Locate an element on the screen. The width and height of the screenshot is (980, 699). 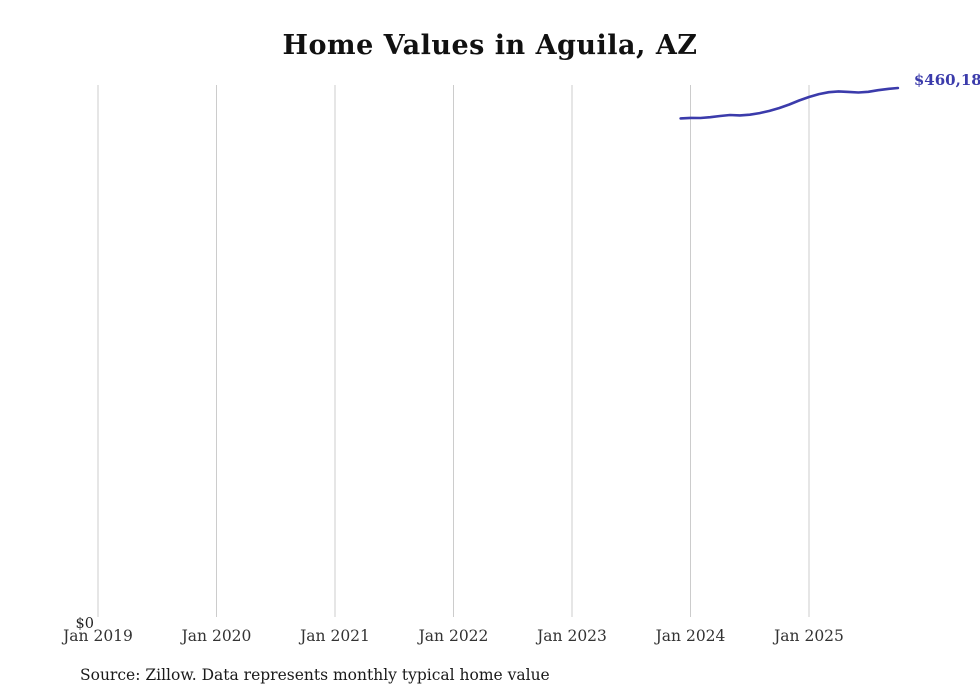
x-tick-label: Jan 2021 is located at coordinates (334, 636).